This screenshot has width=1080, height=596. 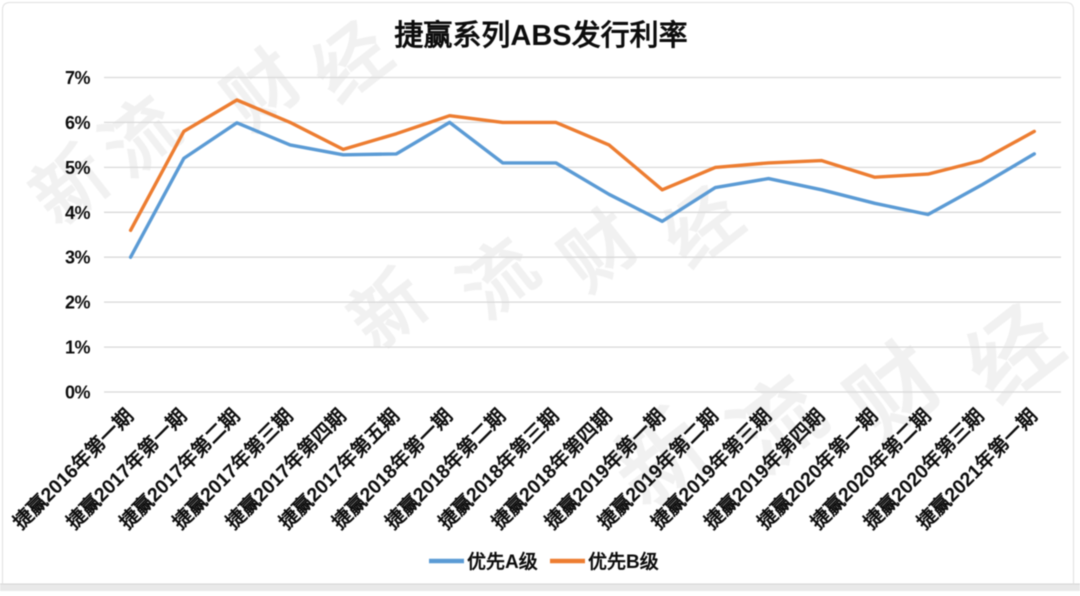 I want to click on svg-text: 7%, so click(x=78, y=78).